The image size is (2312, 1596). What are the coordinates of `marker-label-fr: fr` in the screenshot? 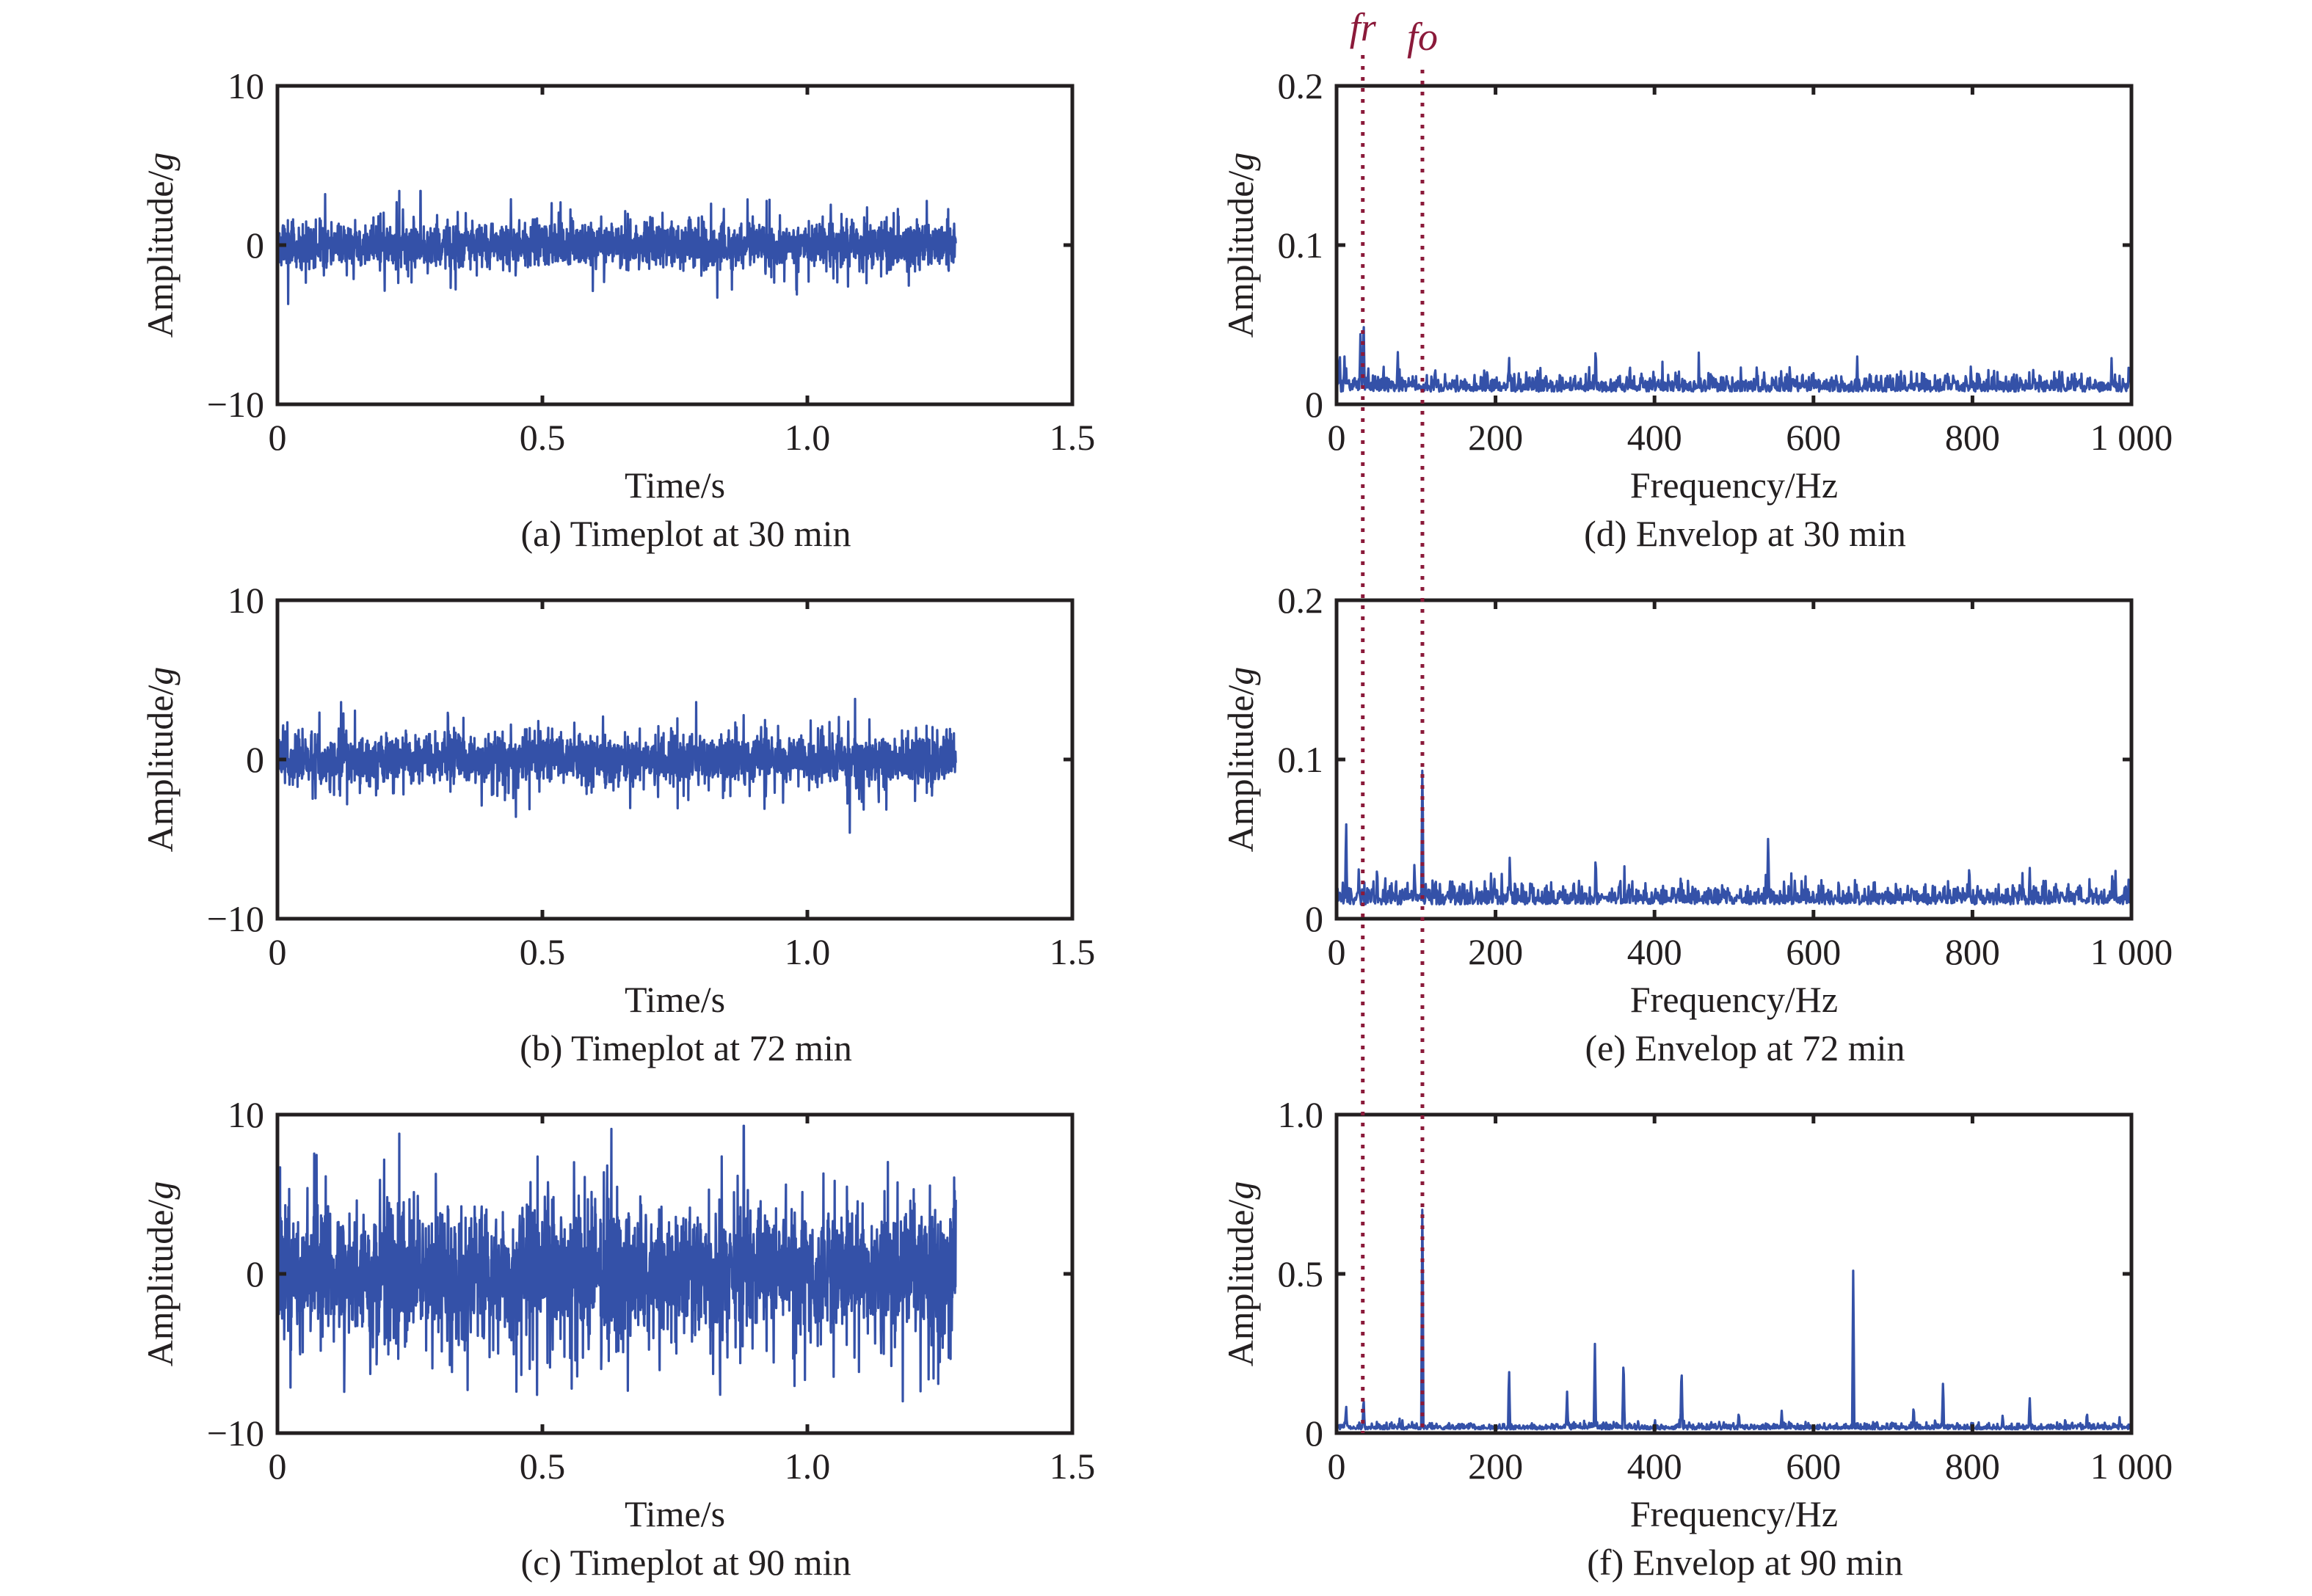 It's located at (1363, 27).